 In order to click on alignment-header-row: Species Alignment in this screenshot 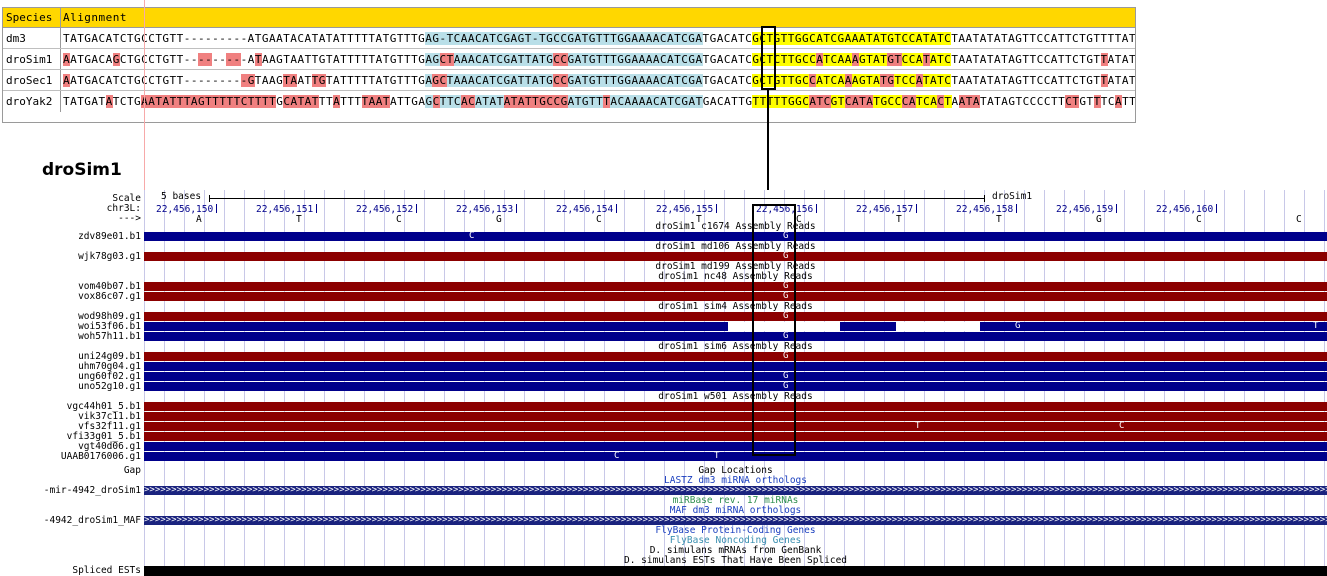, I will do `click(569, 18)`.